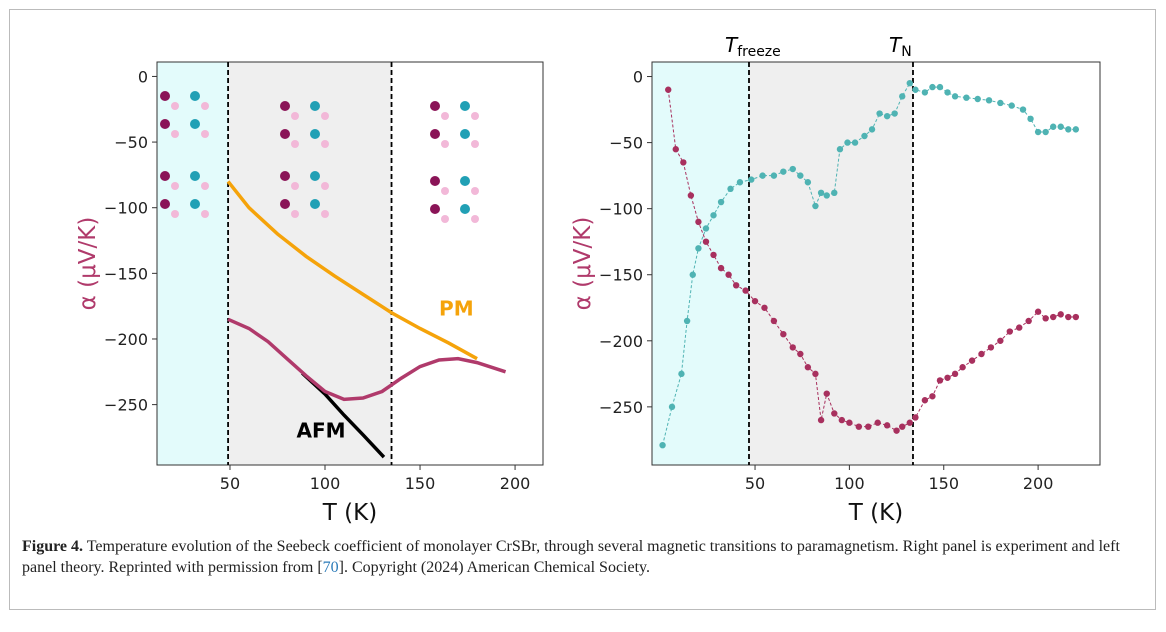 This screenshot has height=632, width=1166. I want to click on x-tick-label: 200, so click(515, 483).